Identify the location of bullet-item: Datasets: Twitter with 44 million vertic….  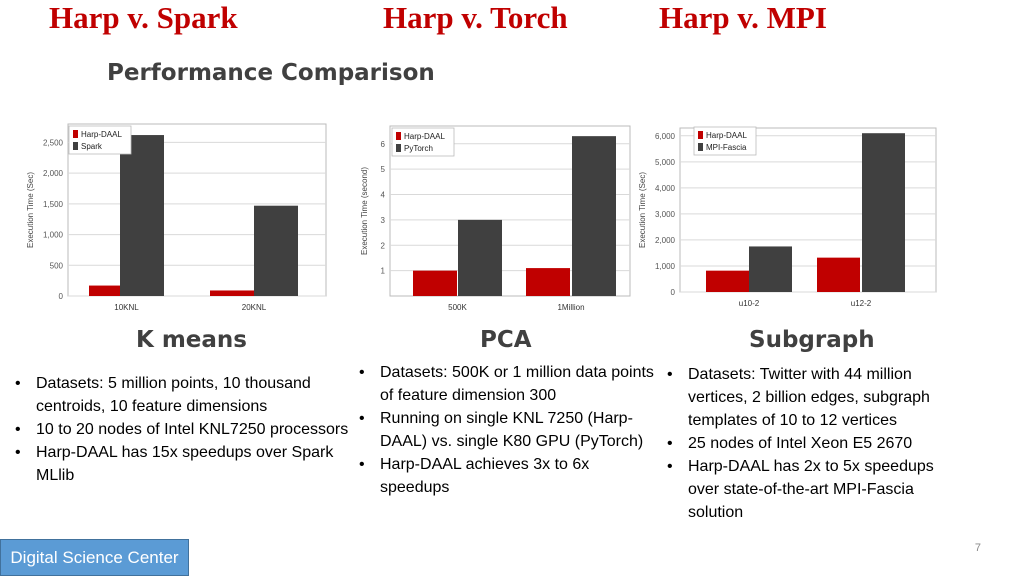
(813, 397).